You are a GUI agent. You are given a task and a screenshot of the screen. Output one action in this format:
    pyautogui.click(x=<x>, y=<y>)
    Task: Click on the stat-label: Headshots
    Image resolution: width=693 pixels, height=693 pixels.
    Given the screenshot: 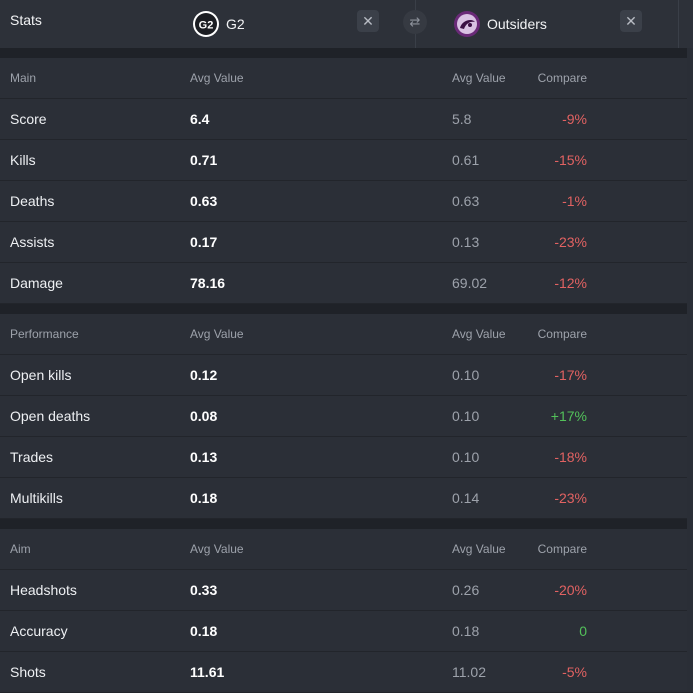 What is the action you would take?
    pyautogui.click(x=43, y=590)
    